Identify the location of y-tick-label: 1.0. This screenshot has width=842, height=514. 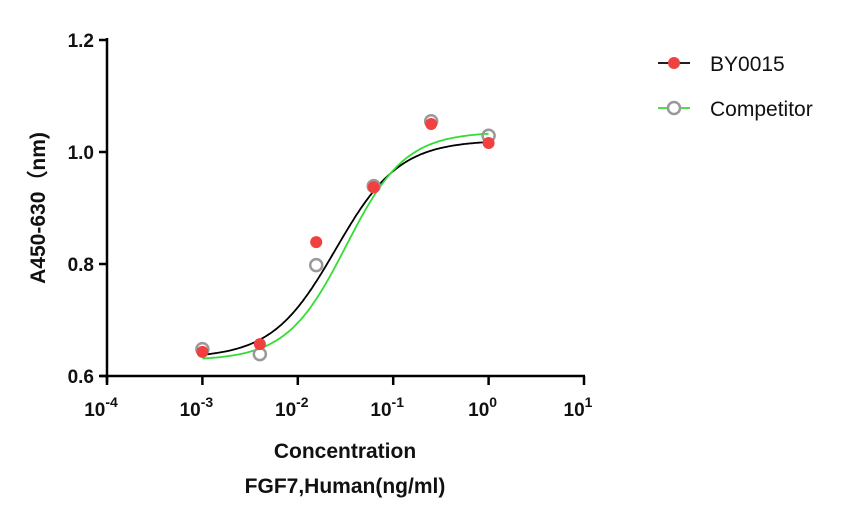
(81, 153).